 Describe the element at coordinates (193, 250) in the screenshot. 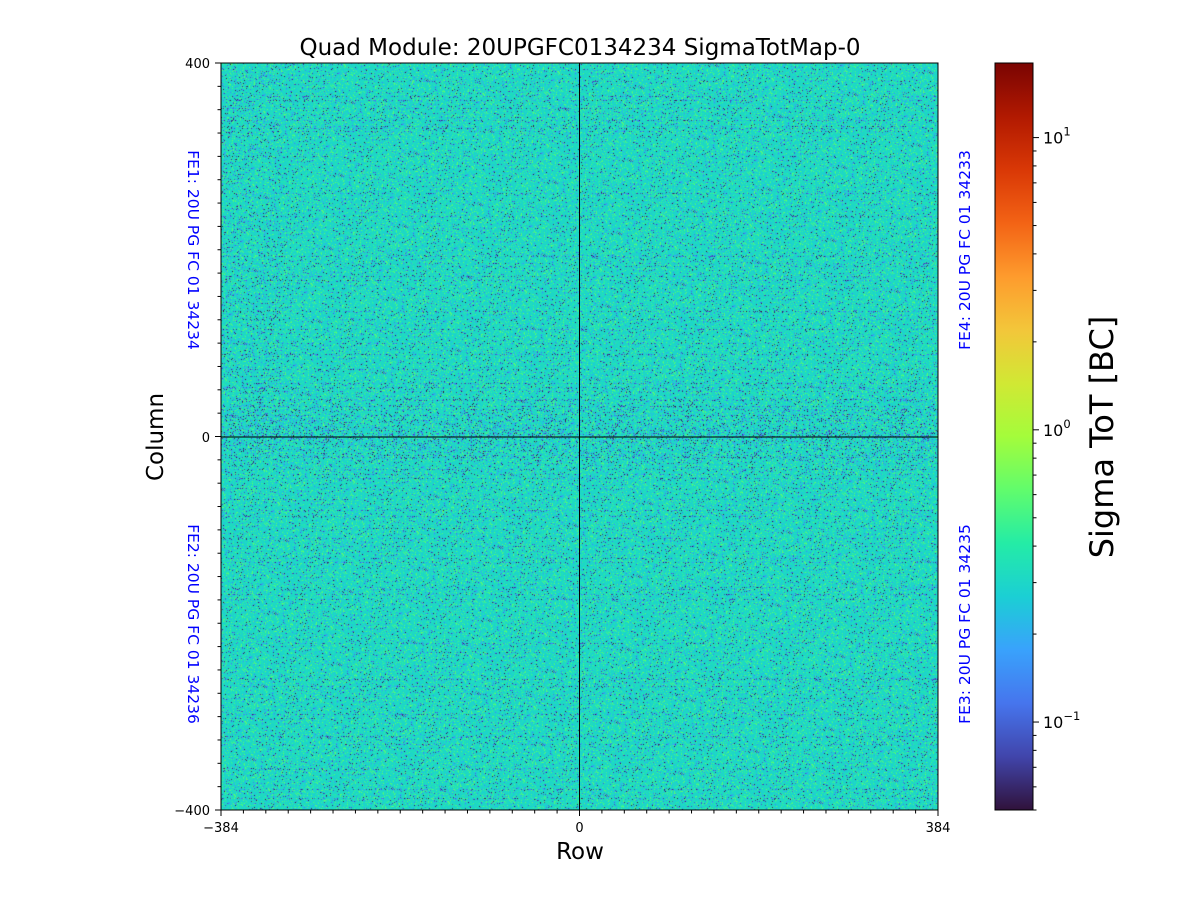

I see `chip-label-fe1: FE1: 20U PG FC 01 34234` at that location.